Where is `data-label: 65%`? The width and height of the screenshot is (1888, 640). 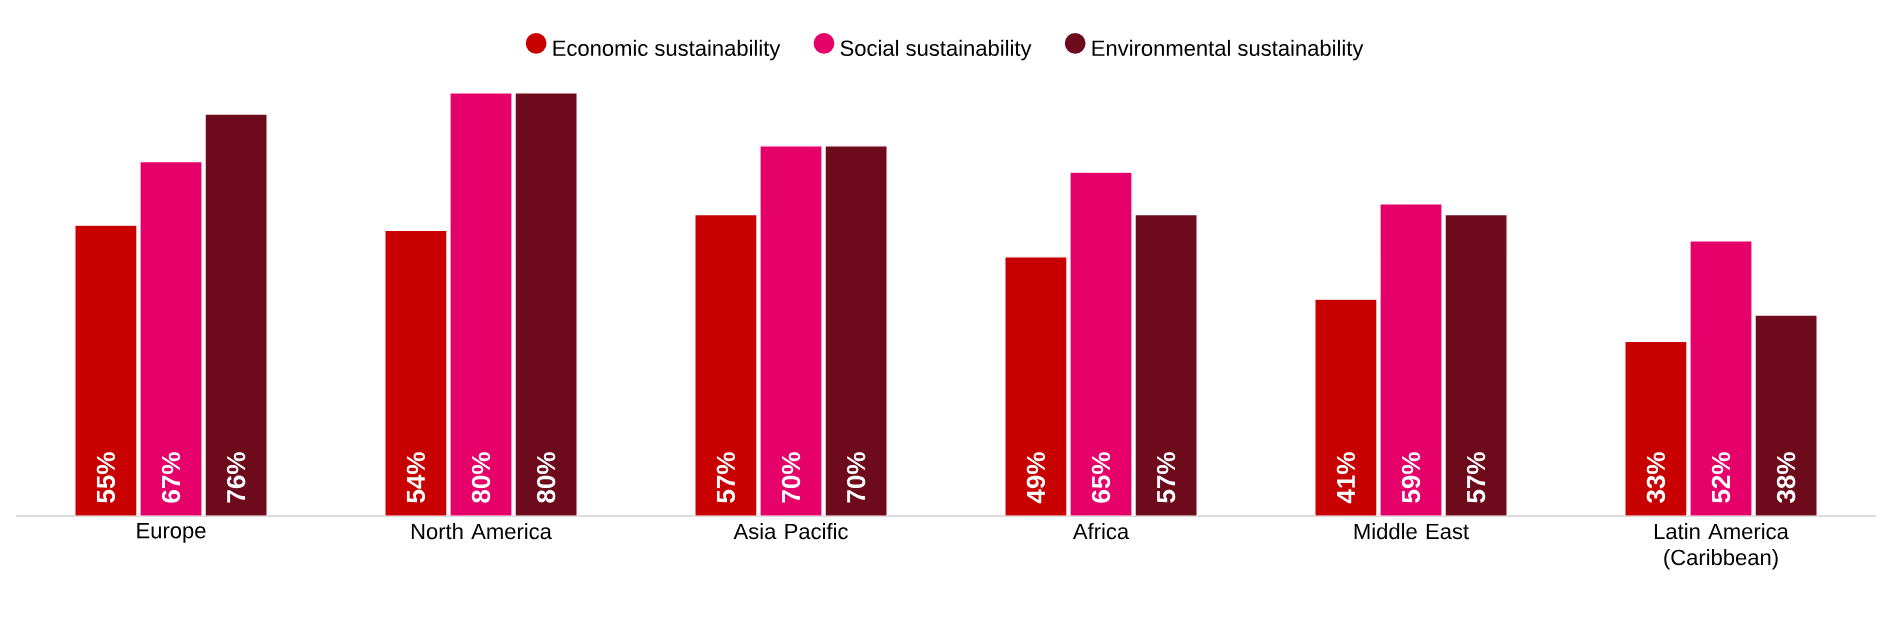
data-label: 65% is located at coordinates (1101, 477).